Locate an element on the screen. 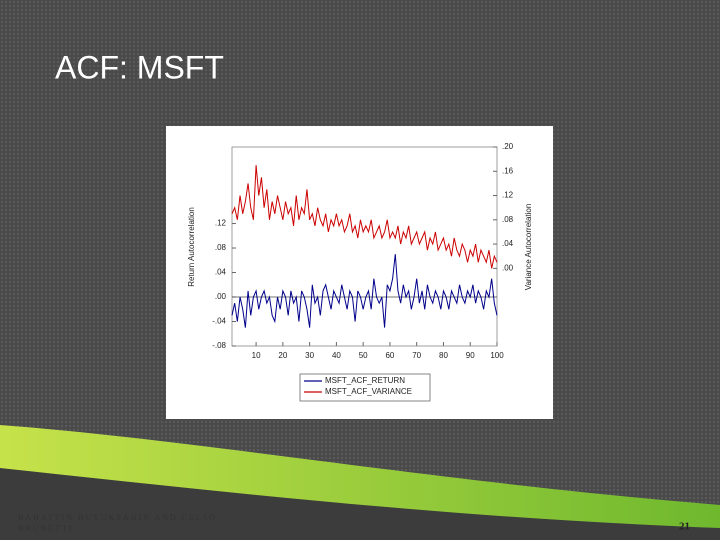 This screenshot has width=720, height=540. x-tick-label: 80 is located at coordinates (443, 355).